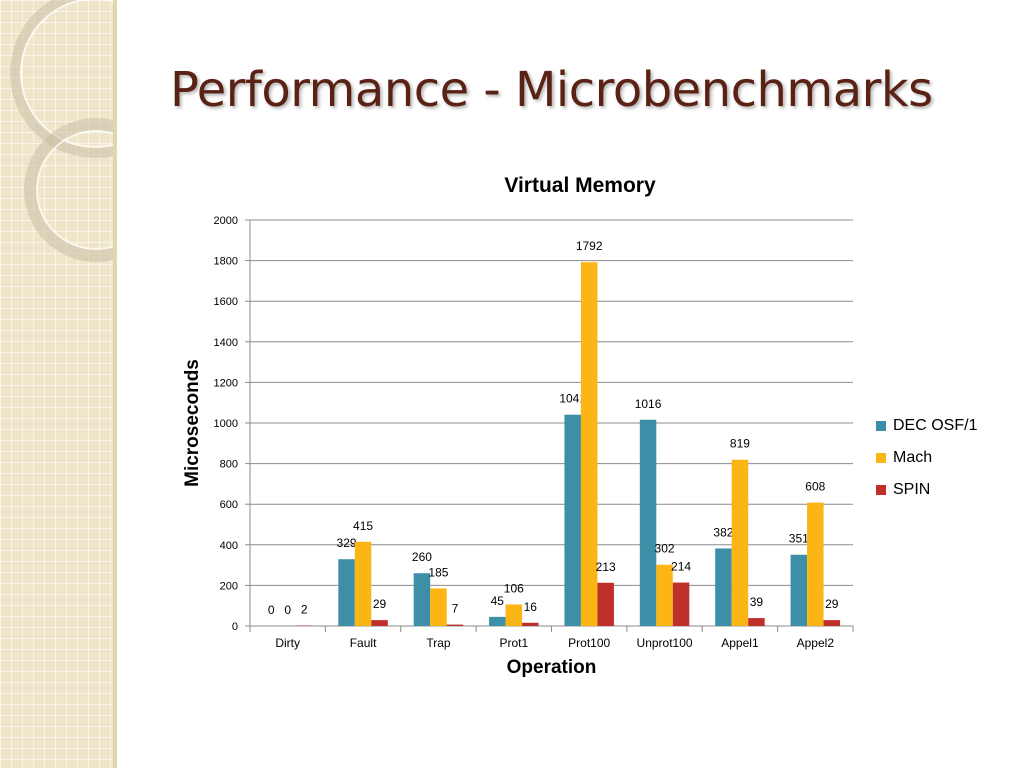 The image size is (1024, 768). I want to click on chart-title: Virtual Memory, so click(580, 185).